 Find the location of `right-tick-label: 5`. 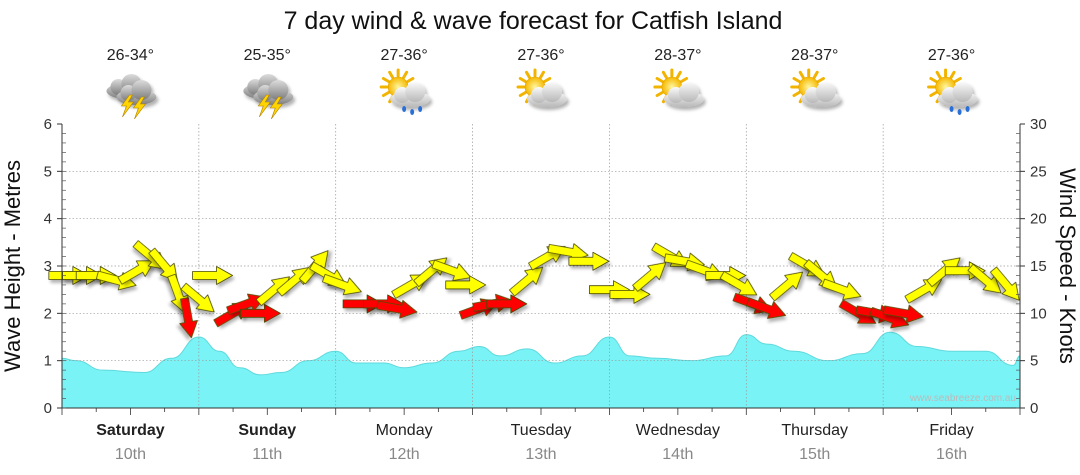

right-tick-label: 5 is located at coordinates (1034, 361).